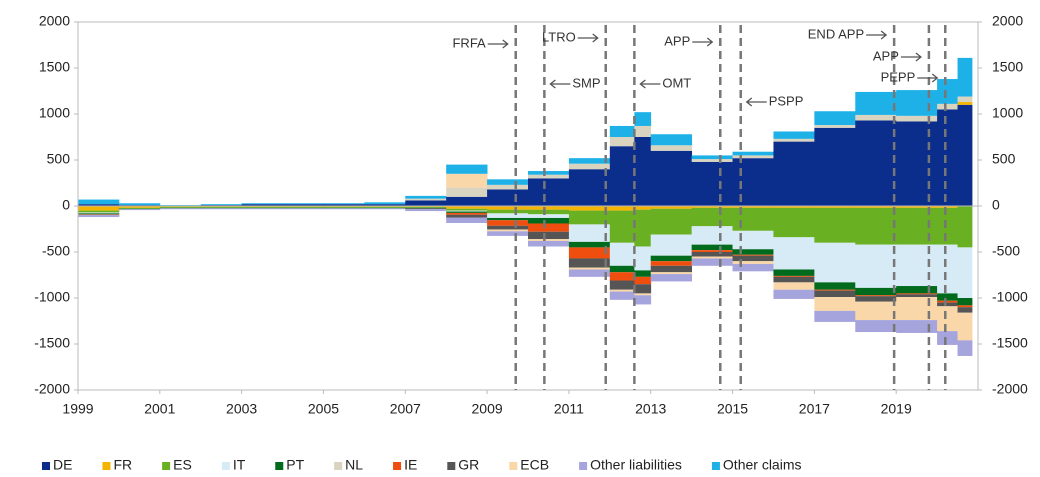 This screenshot has height=477, width=1040. I want to click on event-label: FRFA, so click(469, 42).